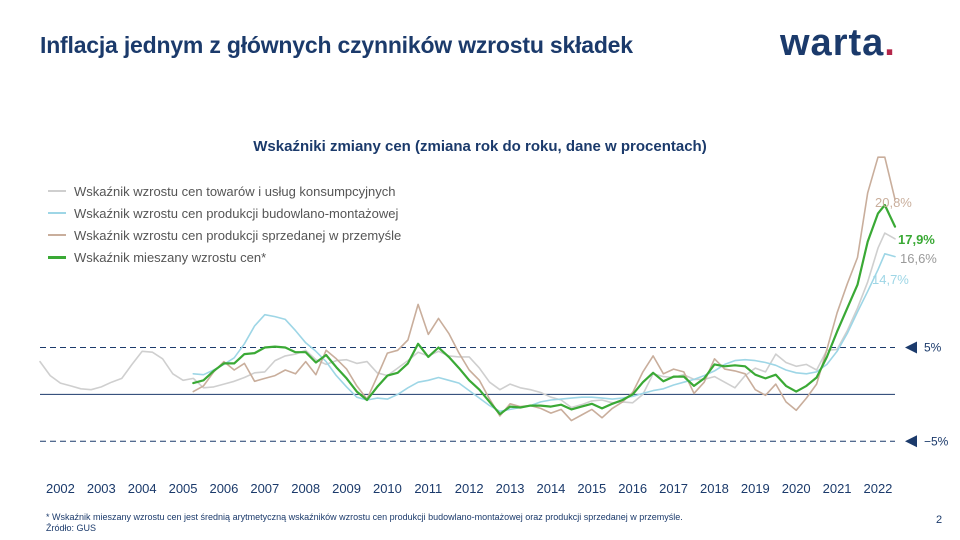  Describe the element at coordinates (223, 488) in the screenshot. I see `x-tick-label-4: 2006` at that location.